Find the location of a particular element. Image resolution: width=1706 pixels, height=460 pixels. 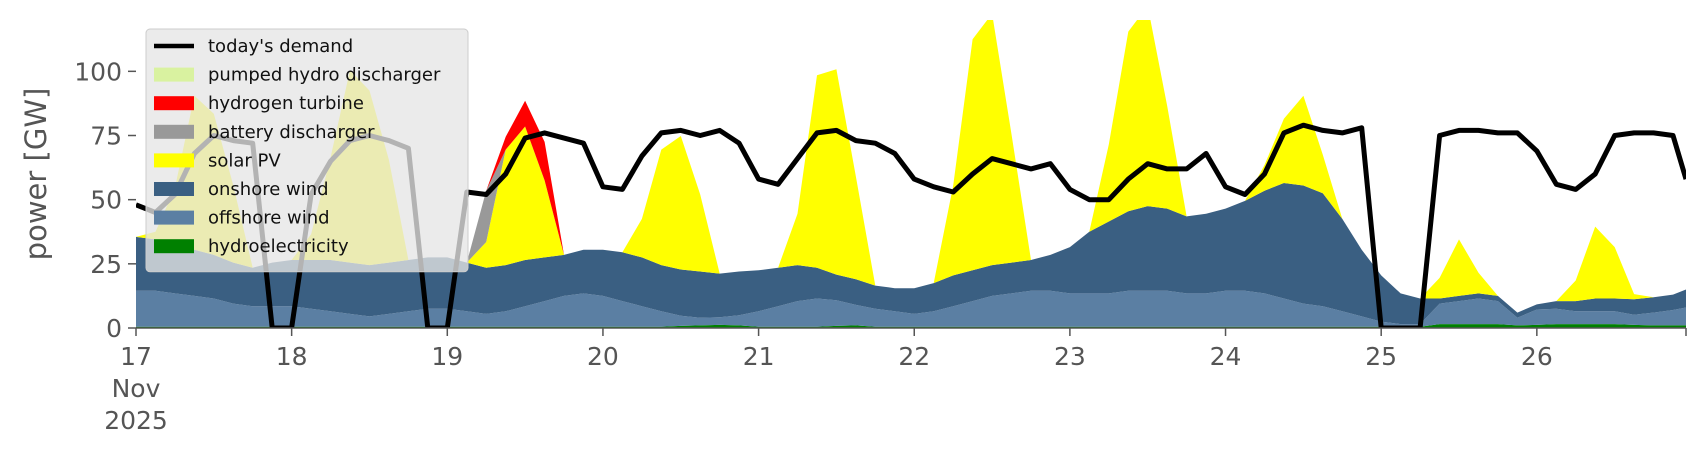

x-tick-label: 17 is located at coordinates (136, 356).